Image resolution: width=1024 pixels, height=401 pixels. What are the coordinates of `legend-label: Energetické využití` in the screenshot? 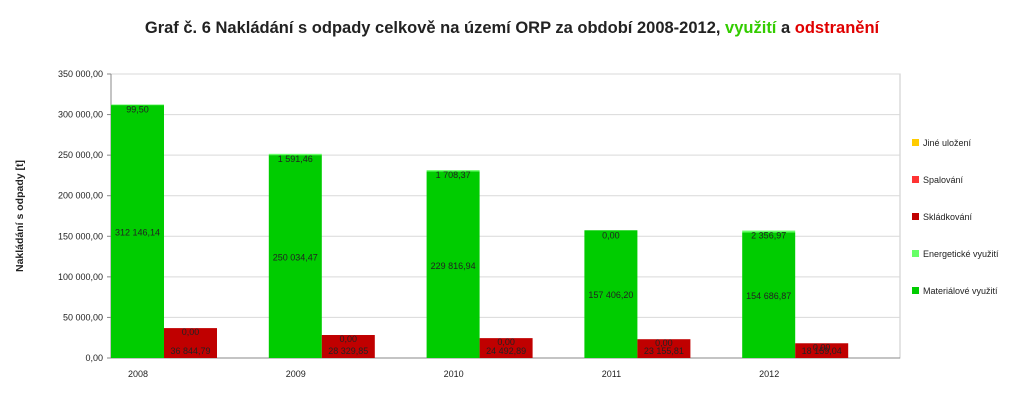 It's located at (961, 254).